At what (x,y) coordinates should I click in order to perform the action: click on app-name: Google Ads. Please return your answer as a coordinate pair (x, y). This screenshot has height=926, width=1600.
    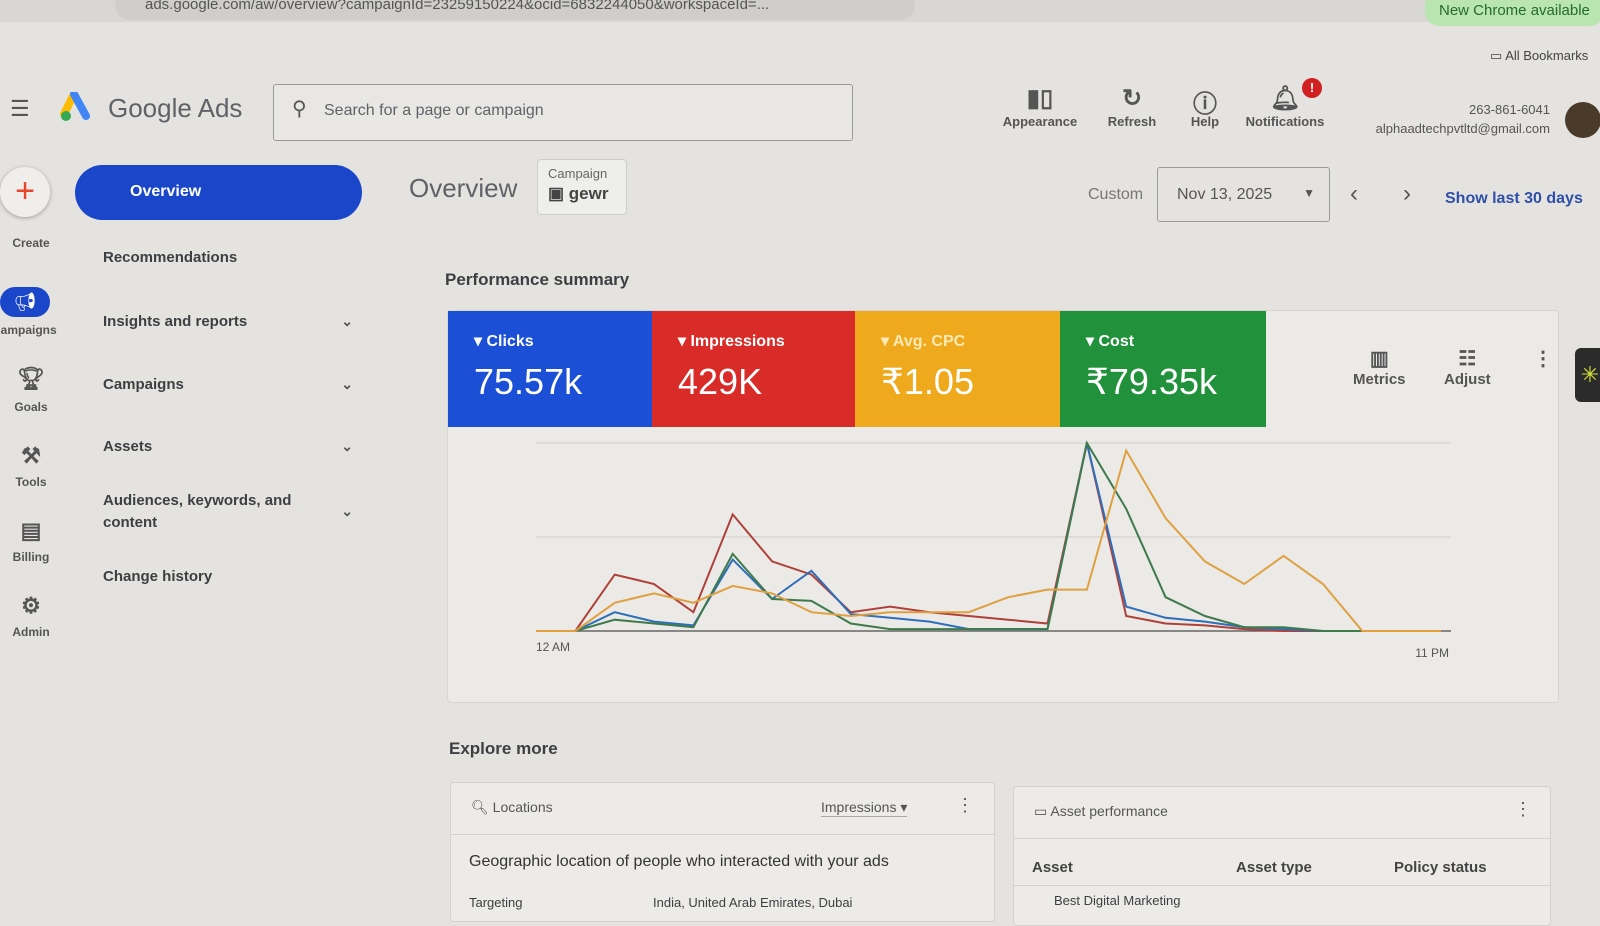
    Looking at the image, I should click on (175, 108).